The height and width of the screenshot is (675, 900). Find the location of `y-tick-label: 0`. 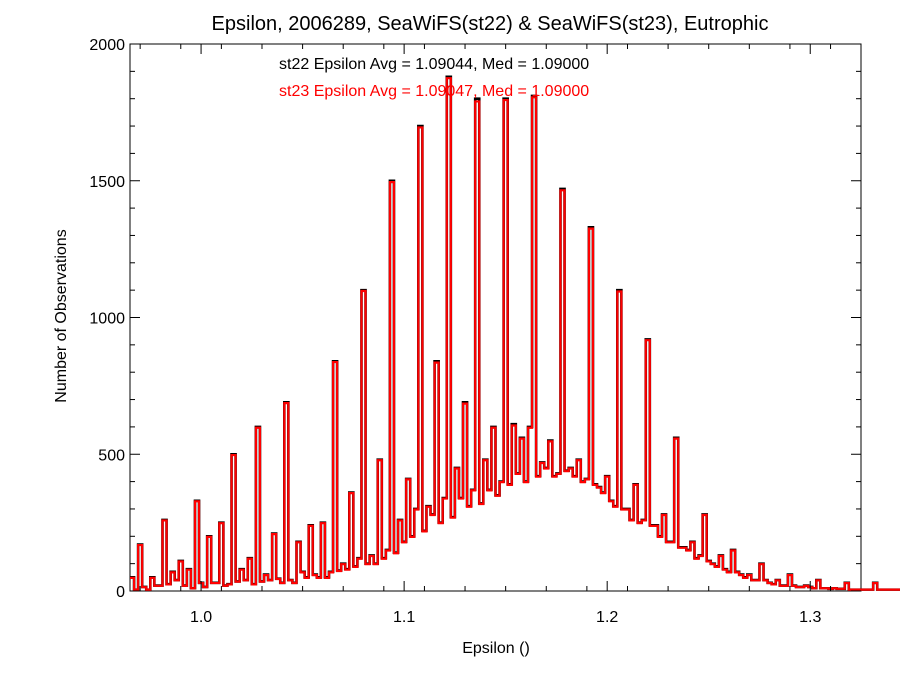

y-tick-label: 0 is located at coordinates (120, 592).